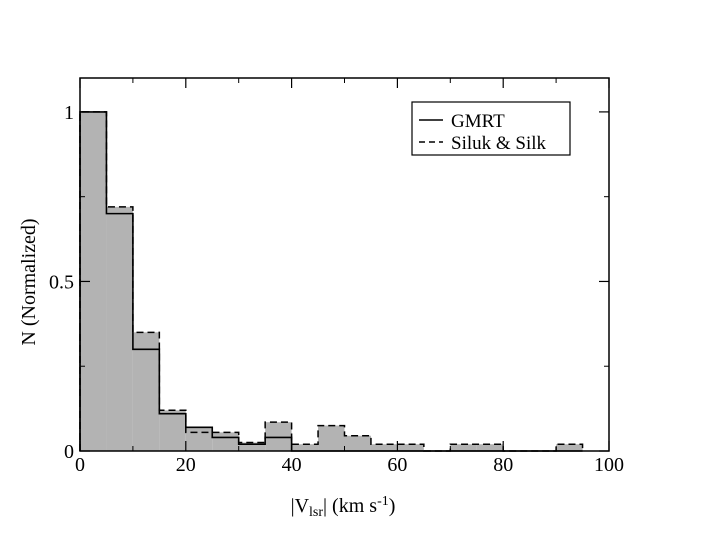 This screenshot has height=550, width=705. I want to click on y-tick-label: 0, so click(69, 452).